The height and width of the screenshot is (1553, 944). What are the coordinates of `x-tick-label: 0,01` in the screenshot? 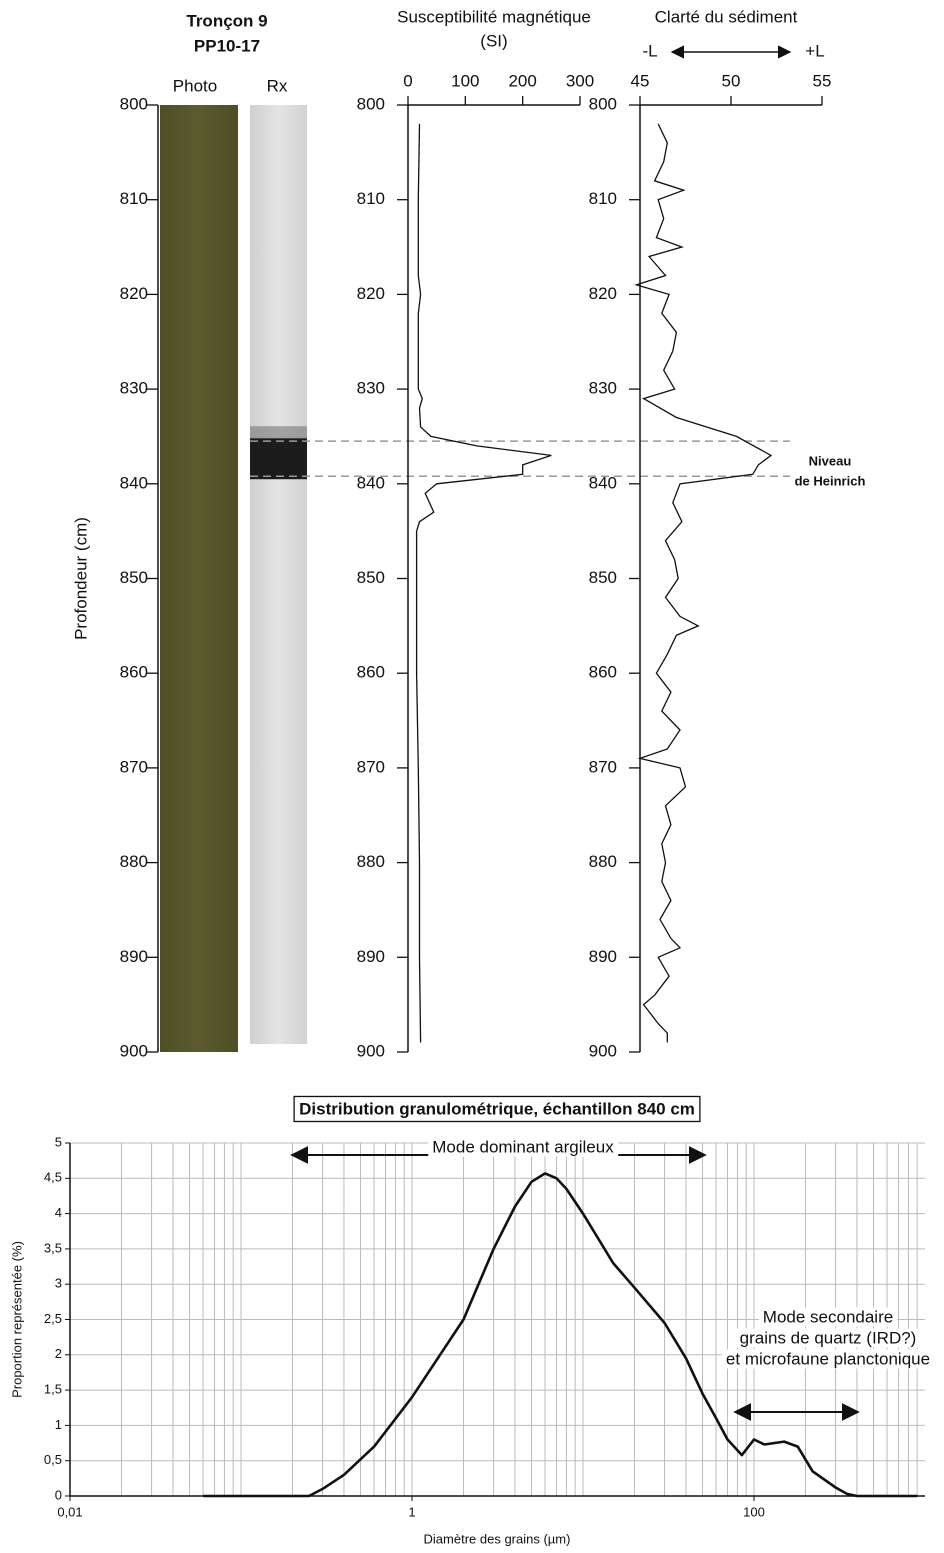 It's located at (69, 1511).